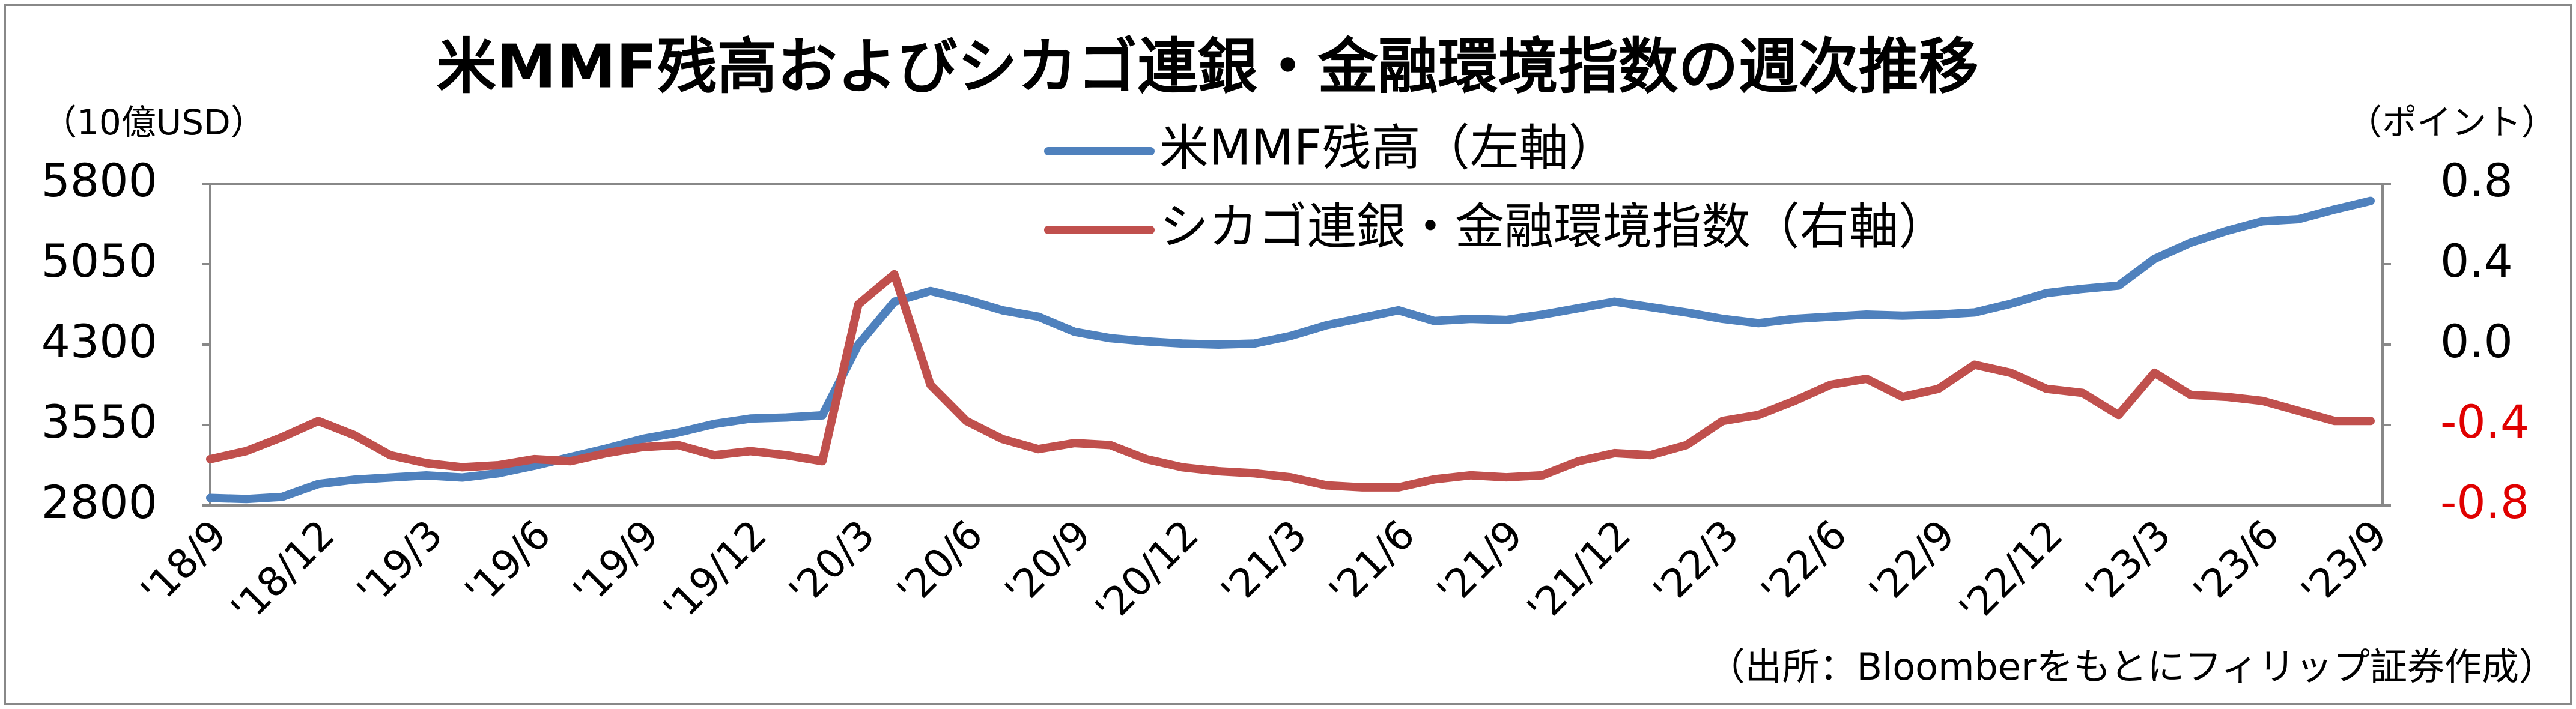  What do you see at coordinates (1388, 147) in the screenshot?
I see `legend-label: 米MMF残高（左軸）` at bounding box center [1388, 147].